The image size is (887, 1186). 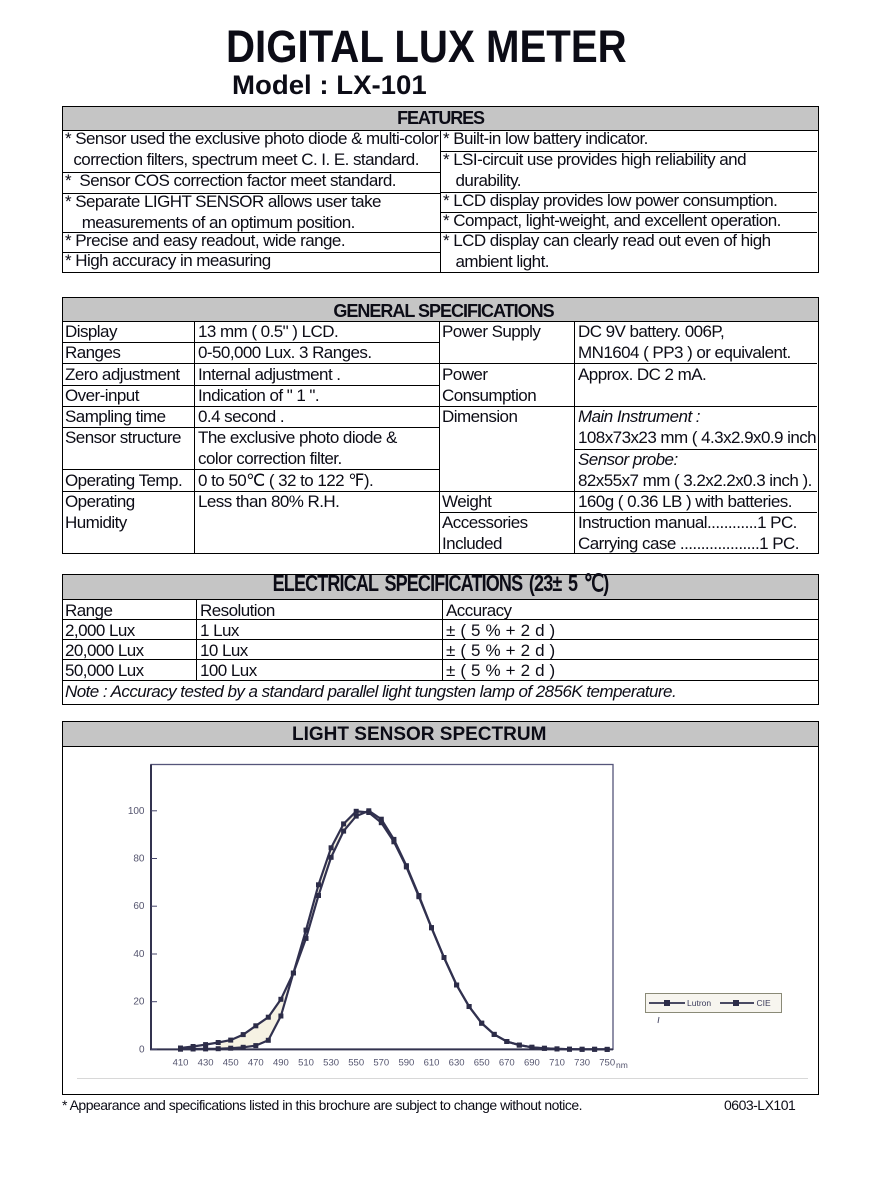 What do you see at coordinates (532, 1063) in the screenshot?
I see `svg-text: 690` at bounding box center [532, 1063].